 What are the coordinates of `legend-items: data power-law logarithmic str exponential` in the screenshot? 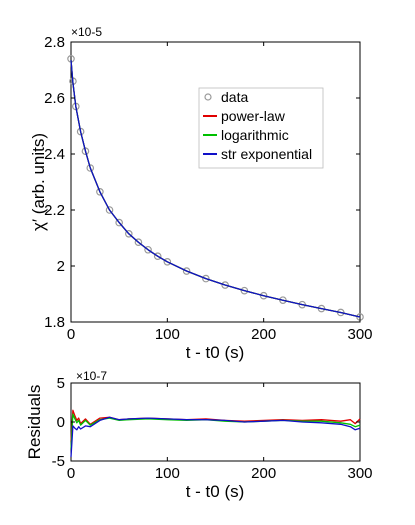 It's located at (257, 125).